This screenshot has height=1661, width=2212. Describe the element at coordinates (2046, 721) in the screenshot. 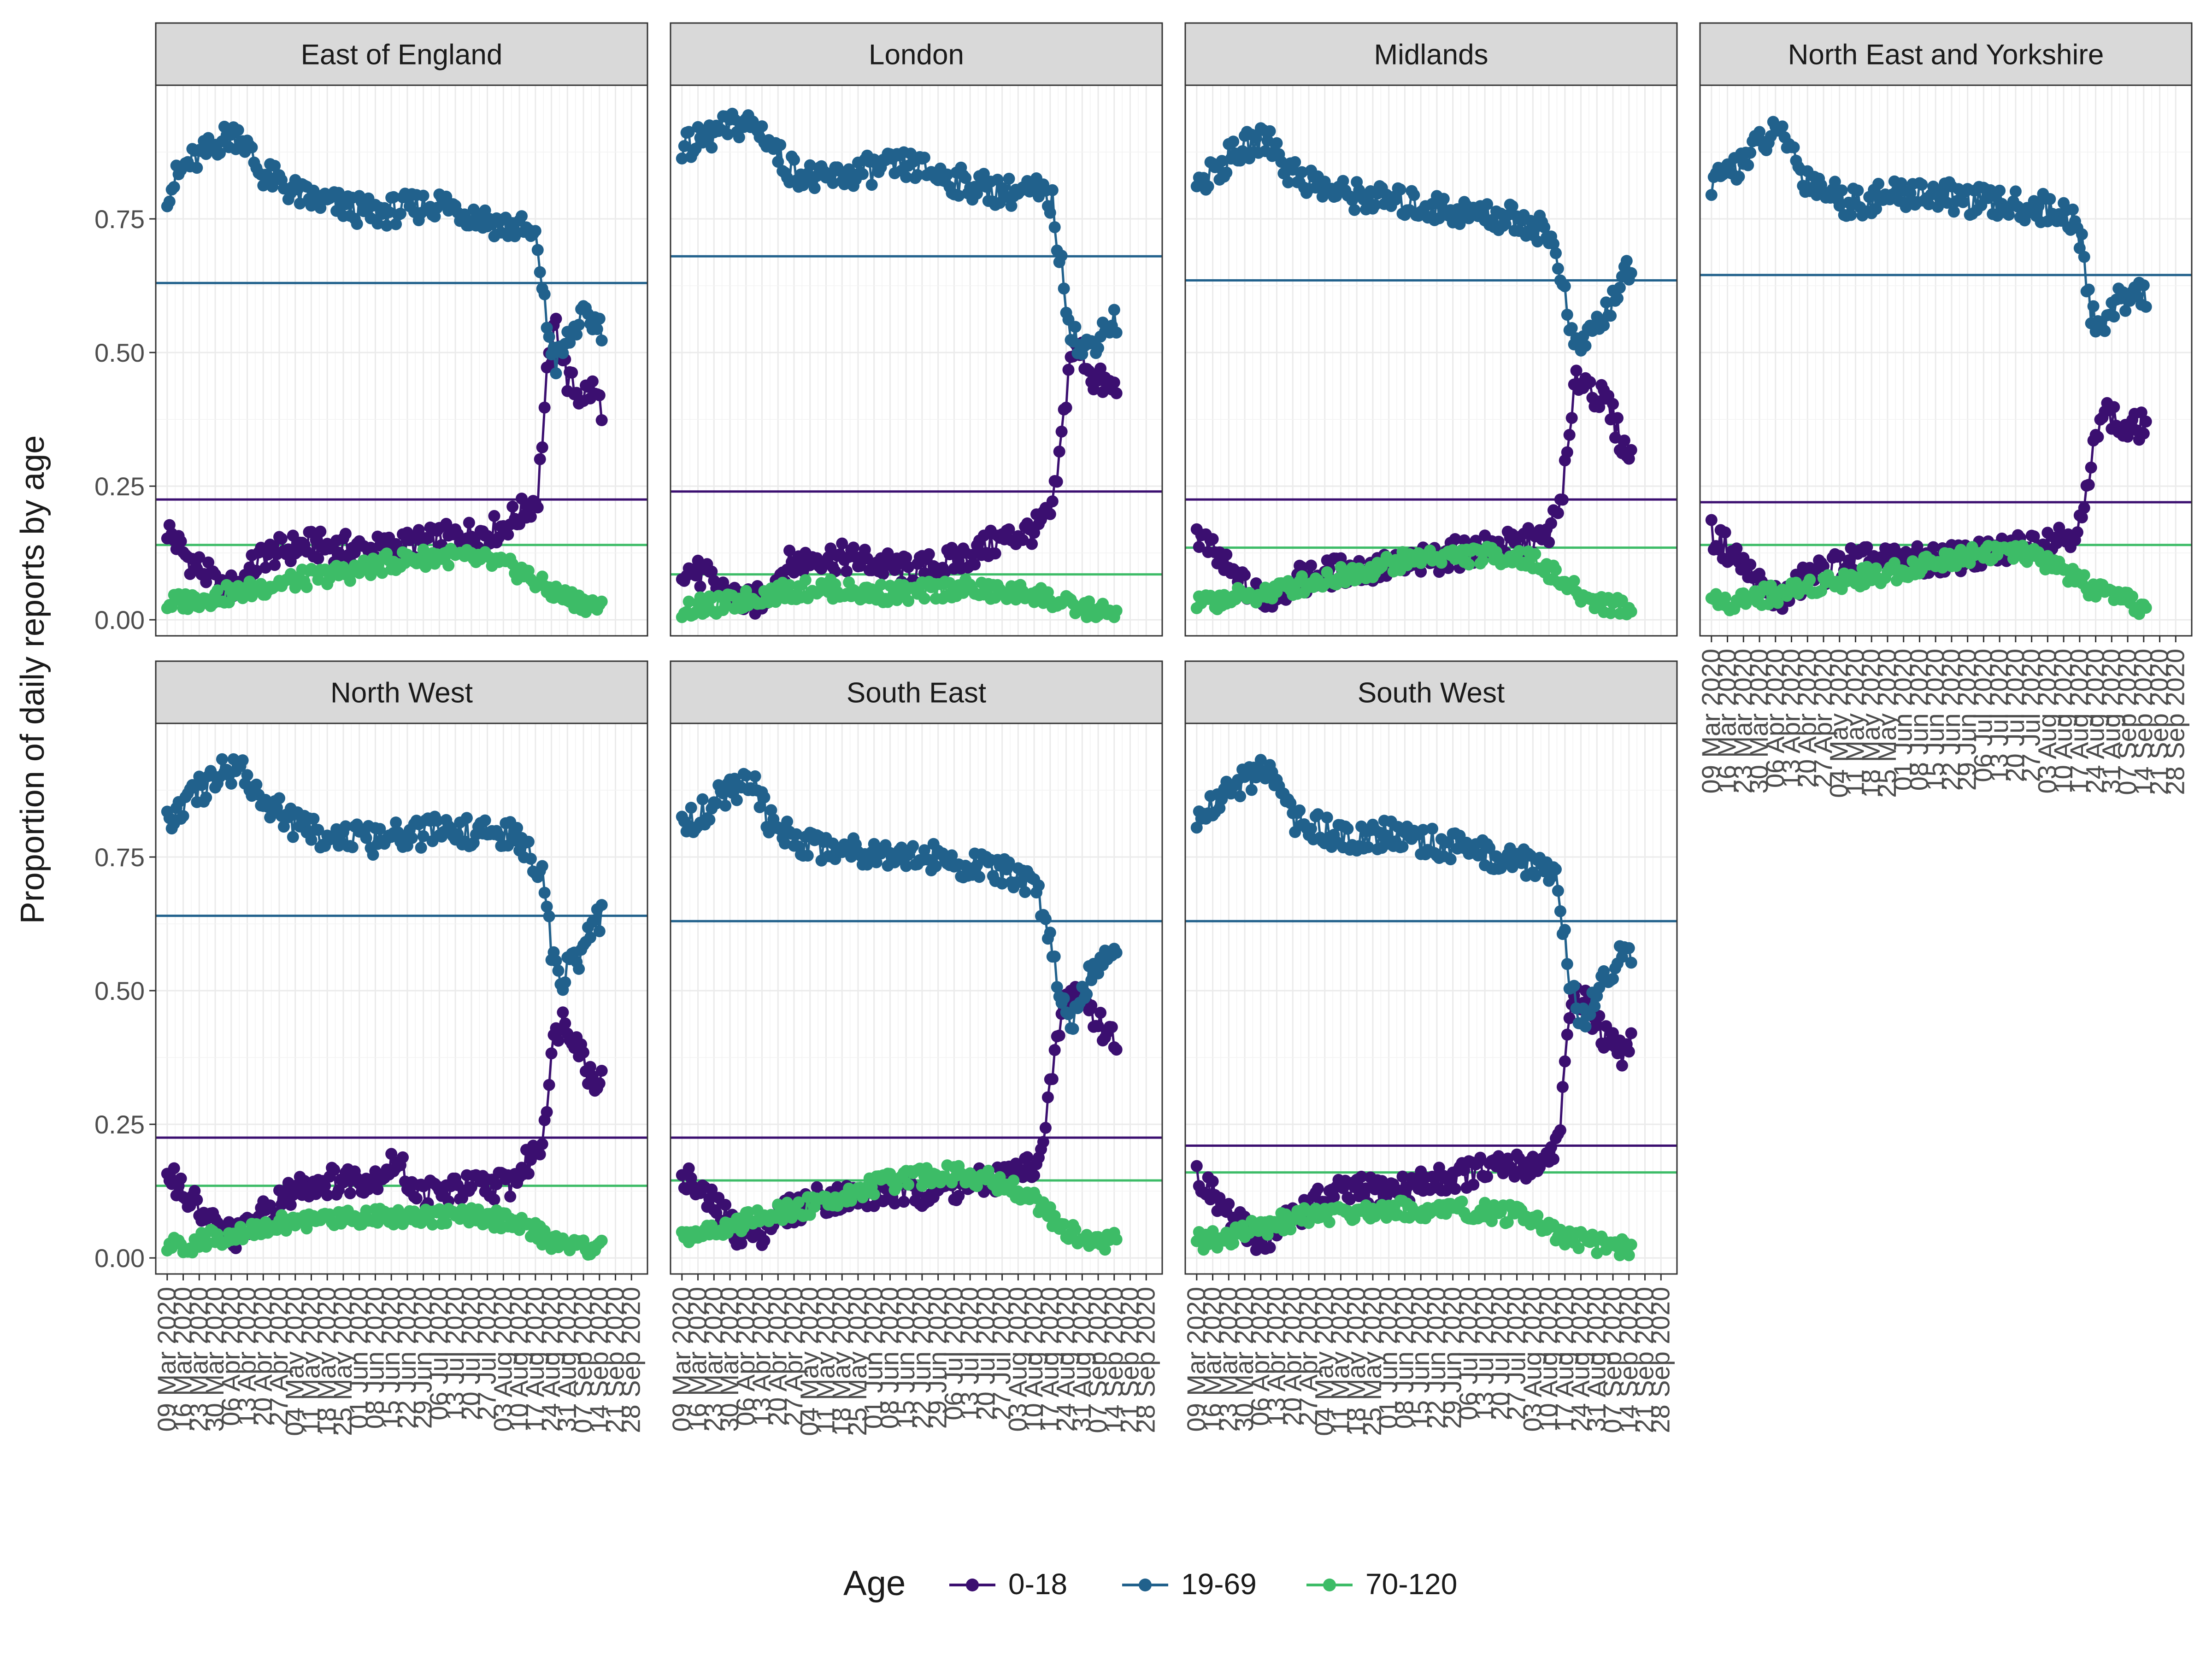

I see `x-tick-label: 03 Aug 2020` at that location.